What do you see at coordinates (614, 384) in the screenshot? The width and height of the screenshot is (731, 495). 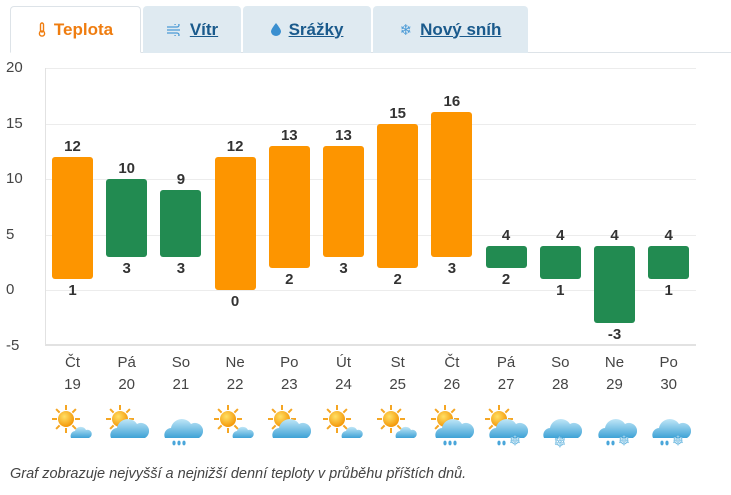 I see `day-date: 29` at bounding box center [614, 384].